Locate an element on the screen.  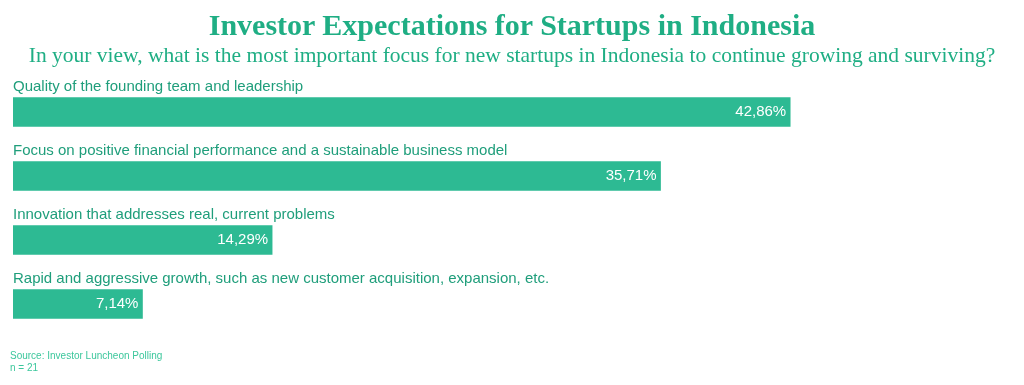
data-label: 42,86% is located at coordinates (761, 111).